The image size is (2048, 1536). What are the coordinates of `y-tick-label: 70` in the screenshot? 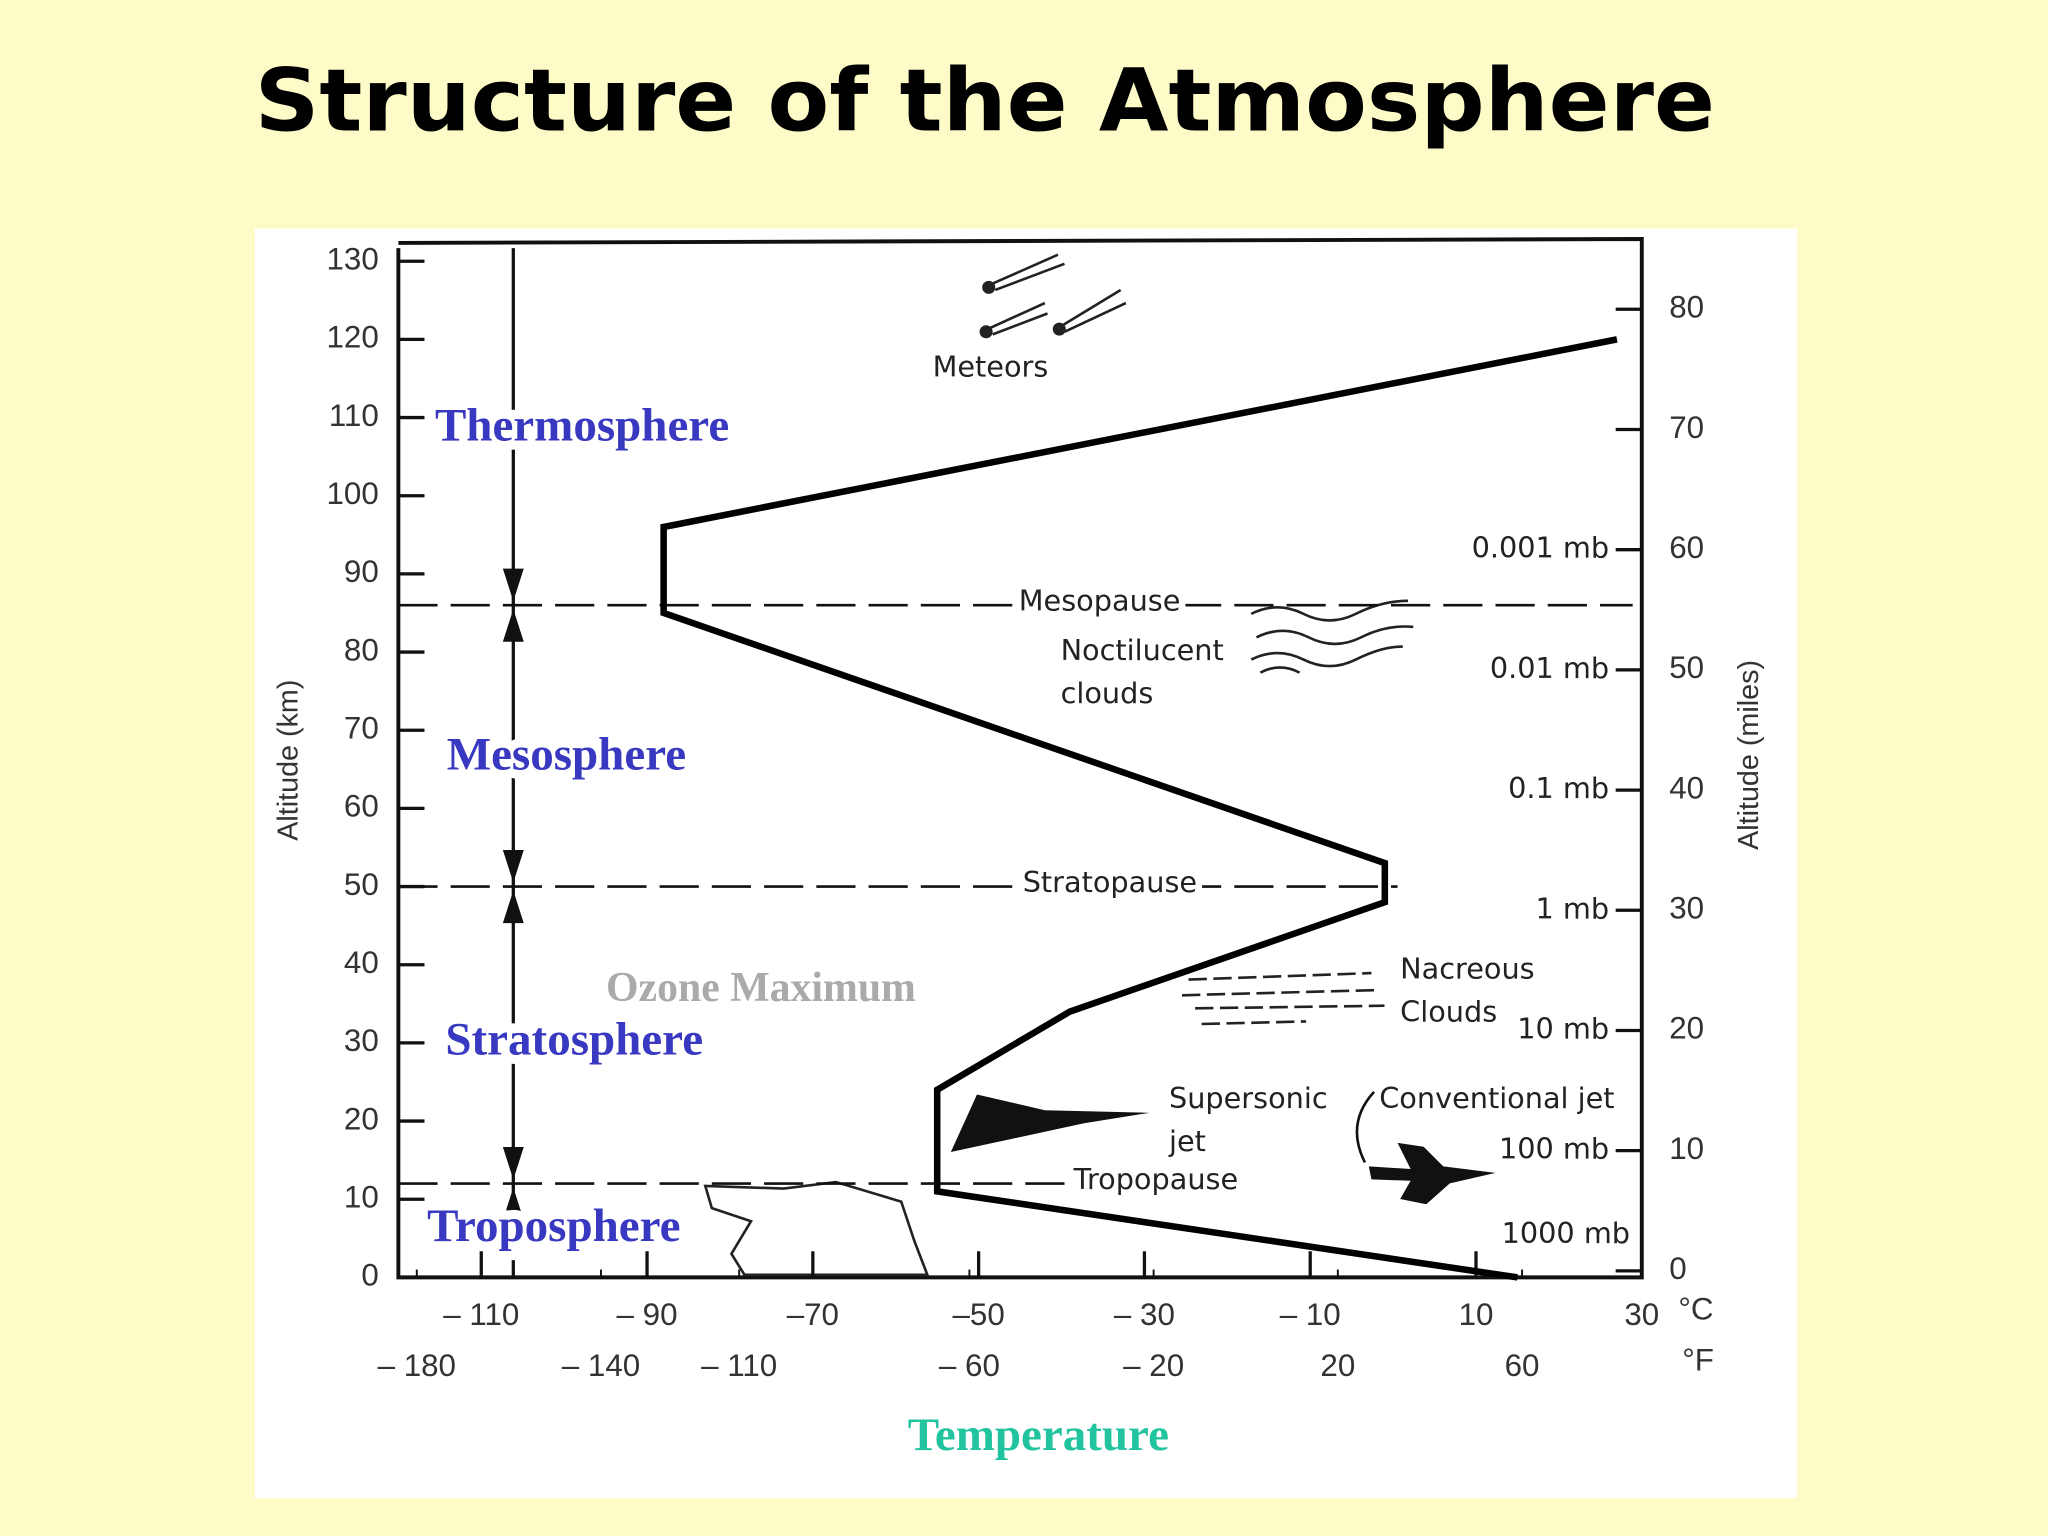 It's located at (361, 728).